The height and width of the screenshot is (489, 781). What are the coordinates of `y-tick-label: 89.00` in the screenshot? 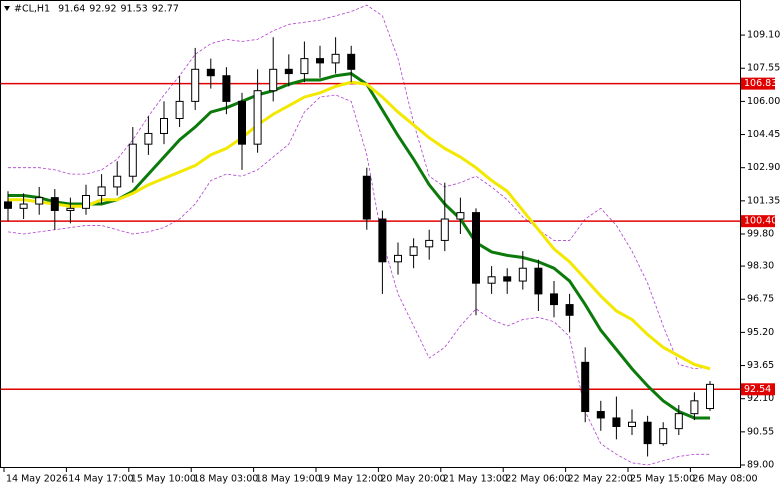 It's located at (760, 465).